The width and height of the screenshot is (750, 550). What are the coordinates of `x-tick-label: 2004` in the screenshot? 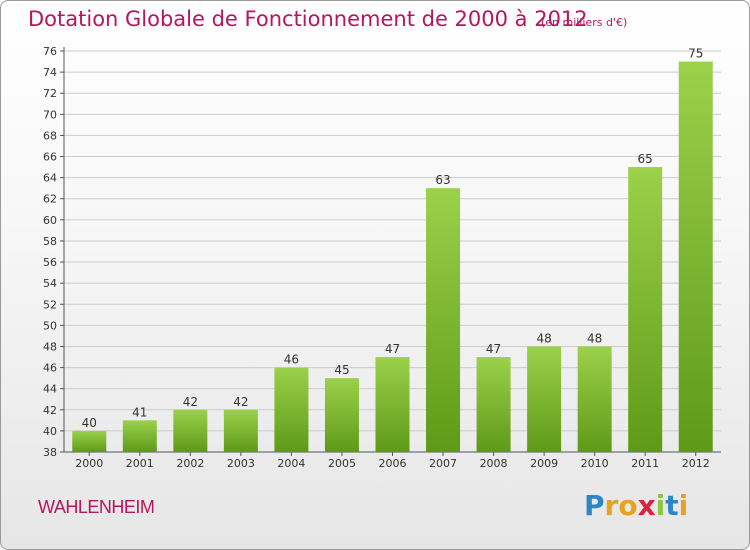 It's located at (291, 463).